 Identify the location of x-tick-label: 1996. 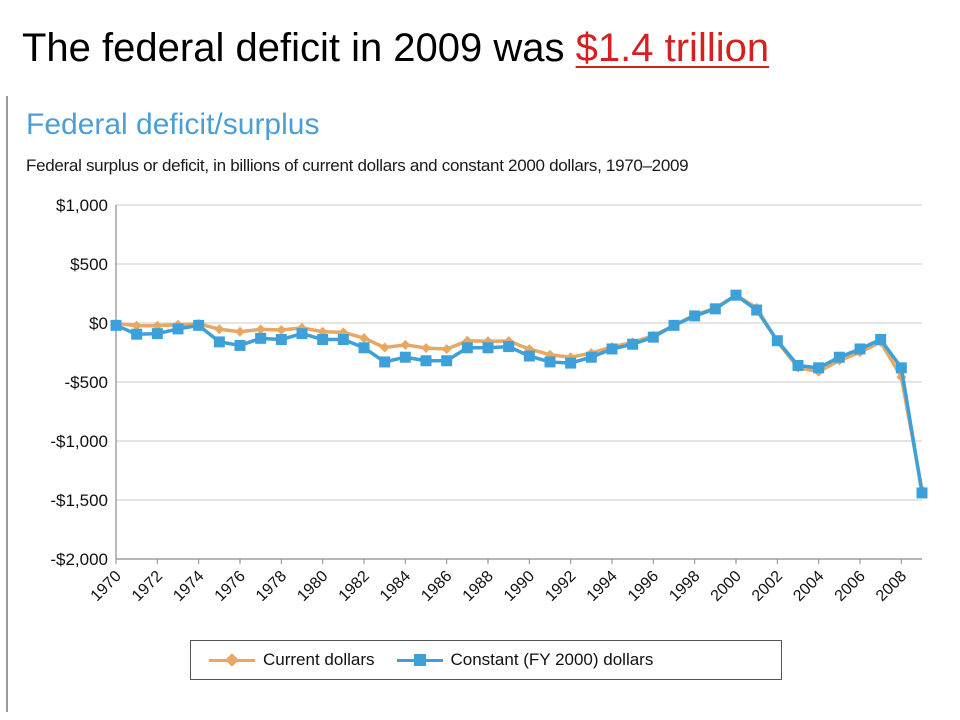
(643, 586).